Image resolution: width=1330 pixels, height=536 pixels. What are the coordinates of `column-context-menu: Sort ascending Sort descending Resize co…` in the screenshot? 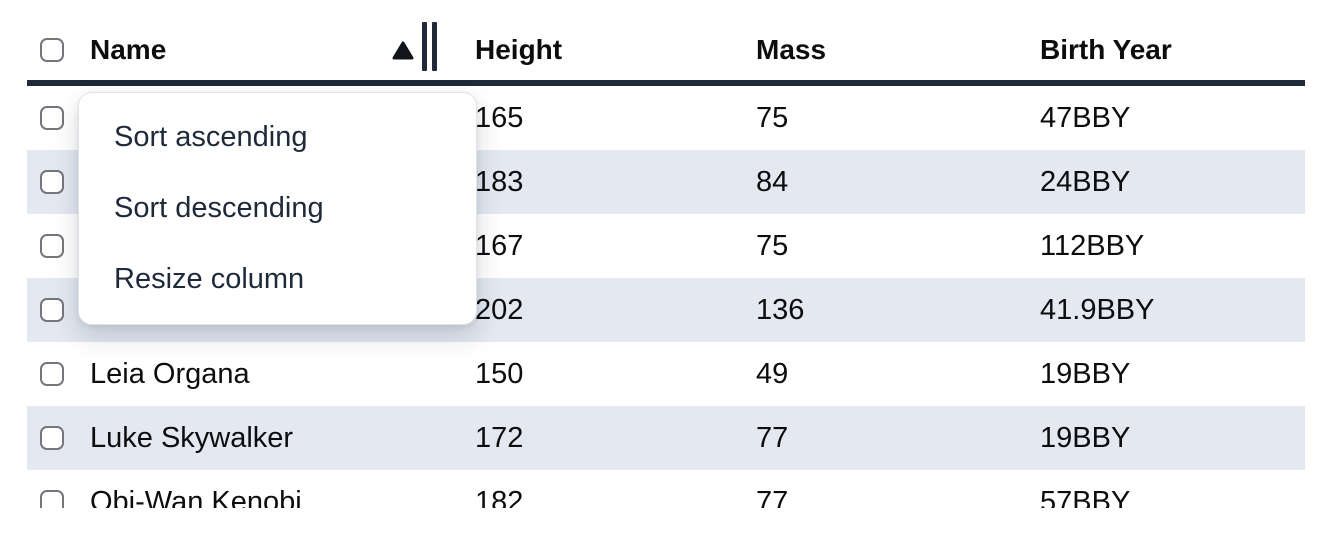 It's located at (277, 208).